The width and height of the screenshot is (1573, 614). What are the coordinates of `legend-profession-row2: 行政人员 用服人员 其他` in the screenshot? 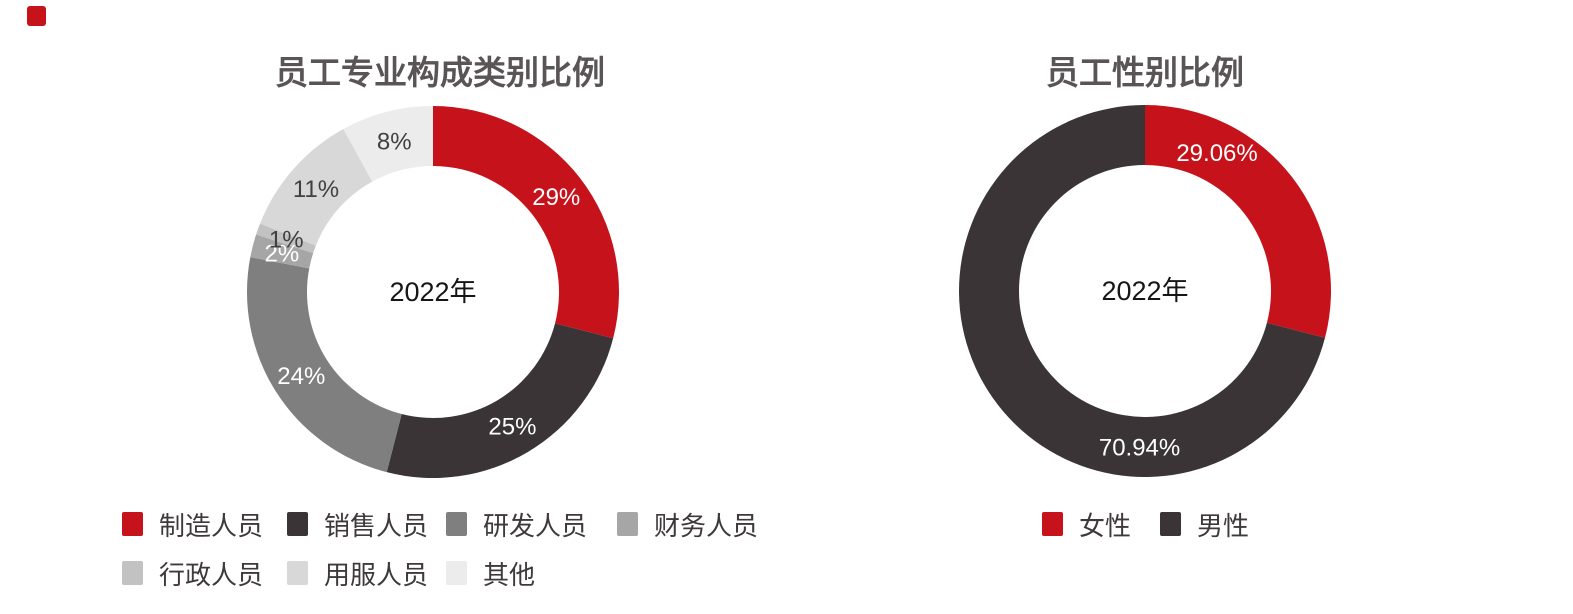 It's located at (328, 574).